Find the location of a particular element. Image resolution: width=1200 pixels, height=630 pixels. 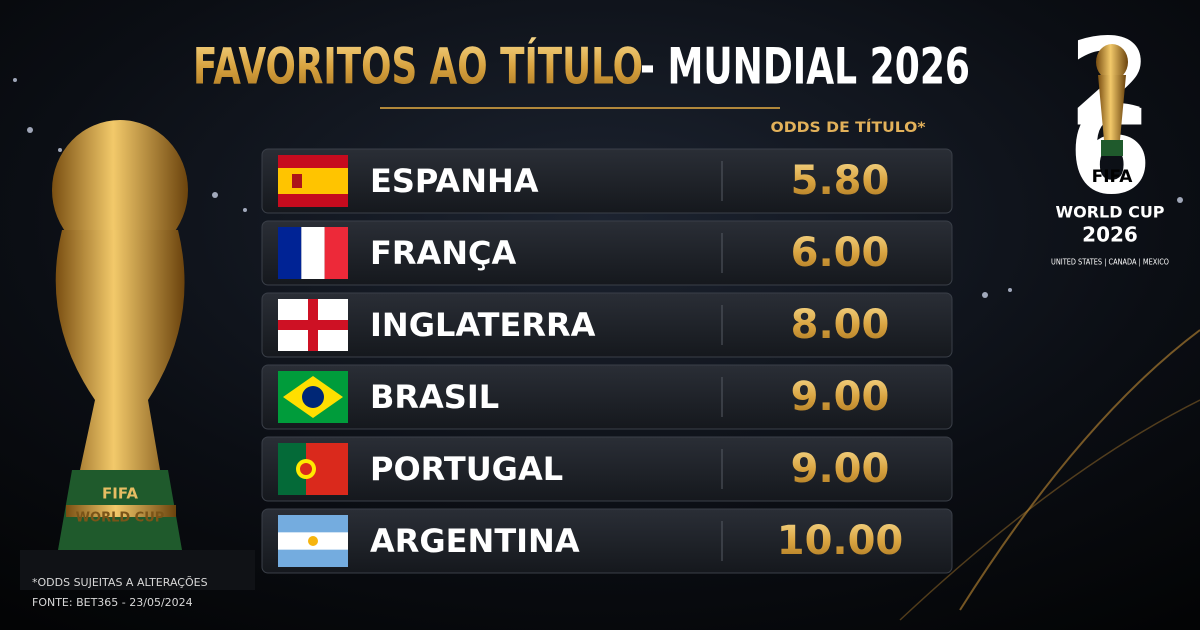

team-name: BRASIL is located at coordinates (434, 397).